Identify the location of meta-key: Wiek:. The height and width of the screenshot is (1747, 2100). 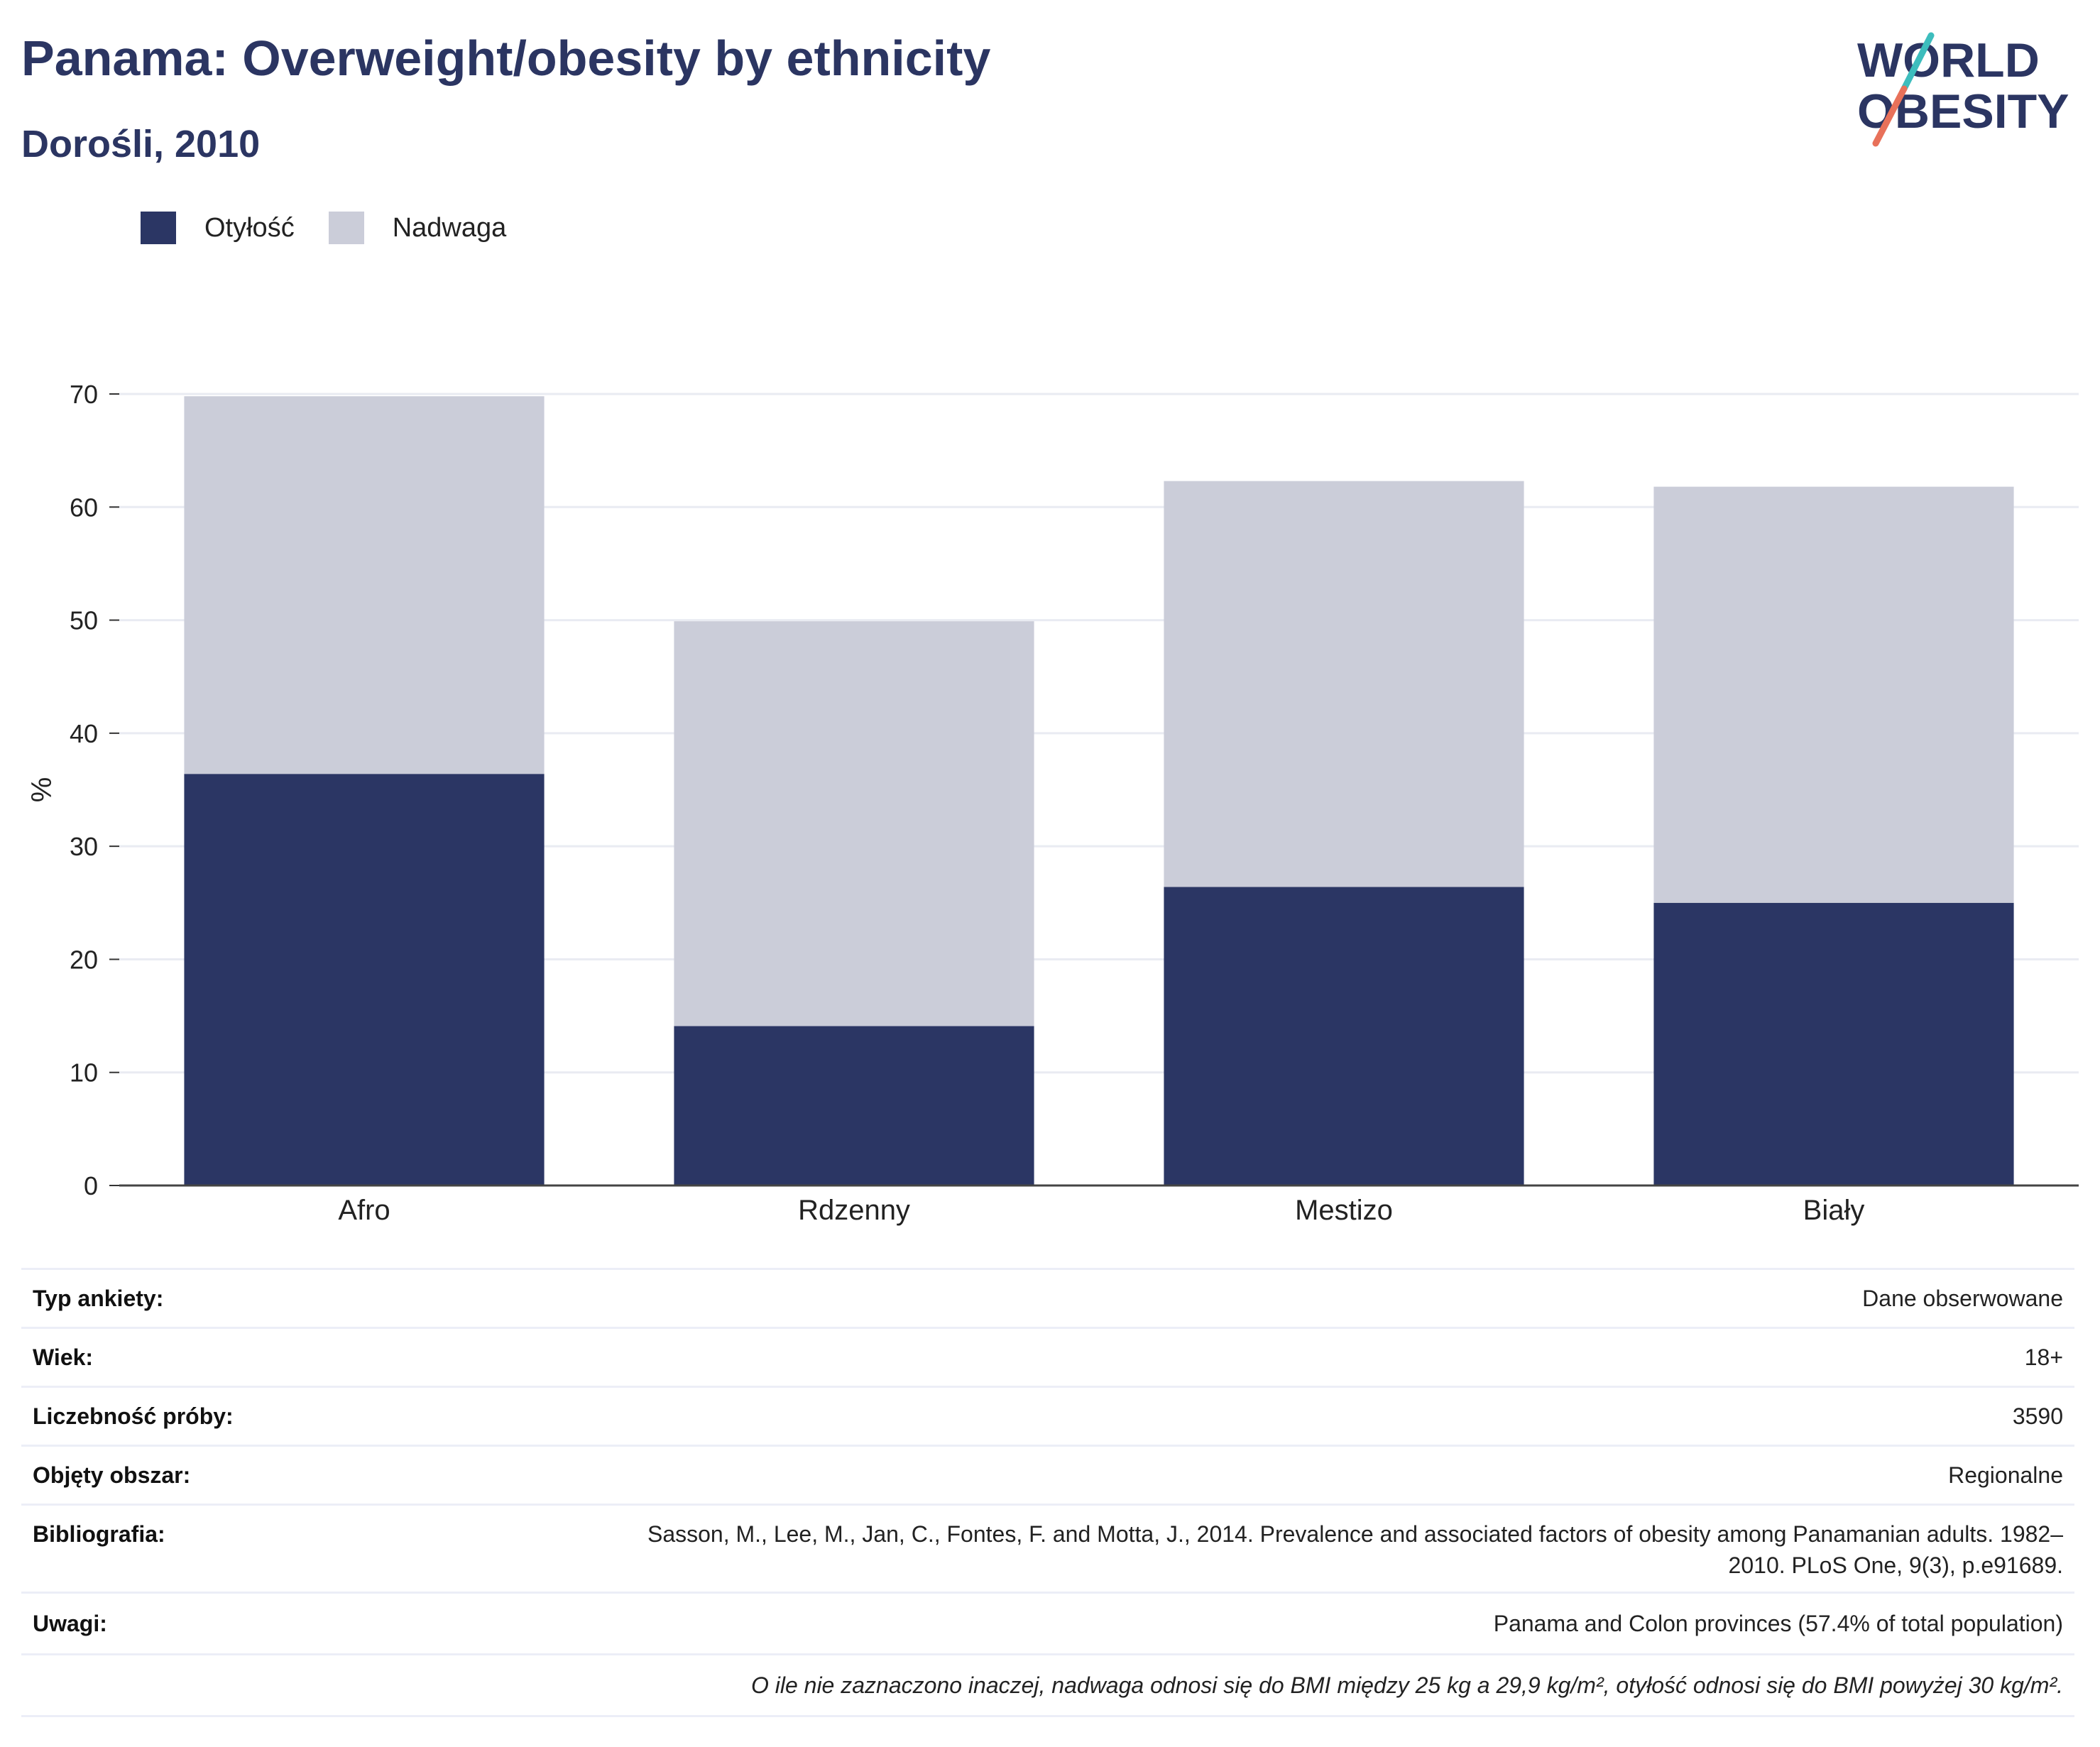
(63, 1357).